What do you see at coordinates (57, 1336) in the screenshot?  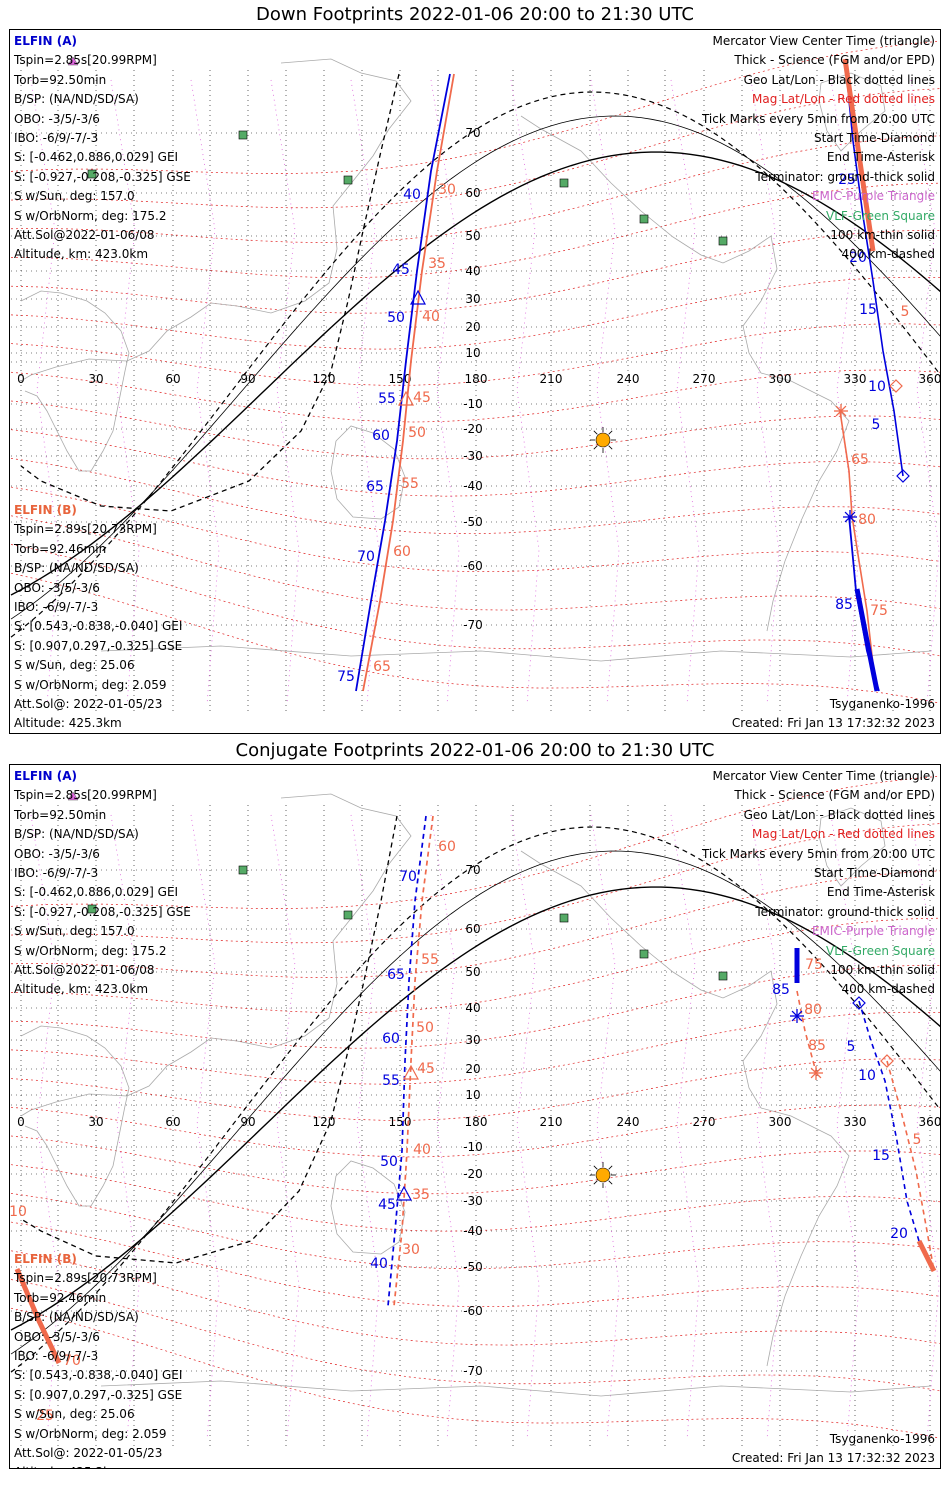 I see `elfin-b-line: OBO: -3/5/-3/6` at bounding box center [57, 1336].